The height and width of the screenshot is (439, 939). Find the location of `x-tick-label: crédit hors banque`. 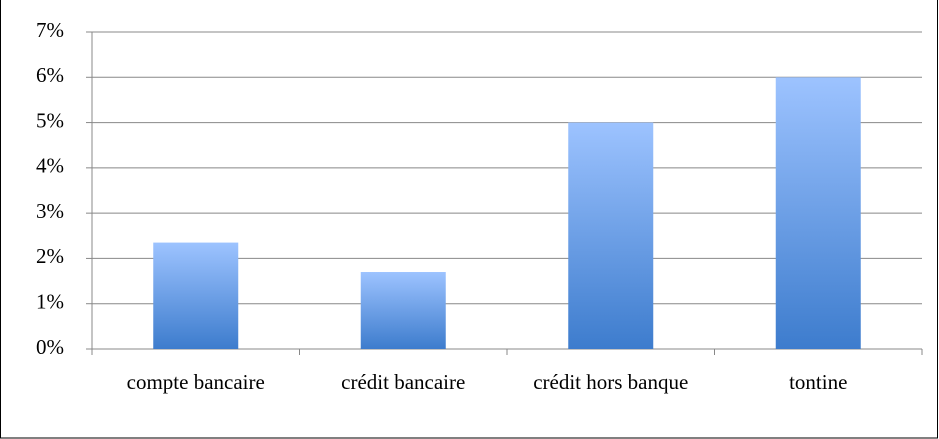

x-tick-label: crédit hors banque is located at coordinates (611, 382).